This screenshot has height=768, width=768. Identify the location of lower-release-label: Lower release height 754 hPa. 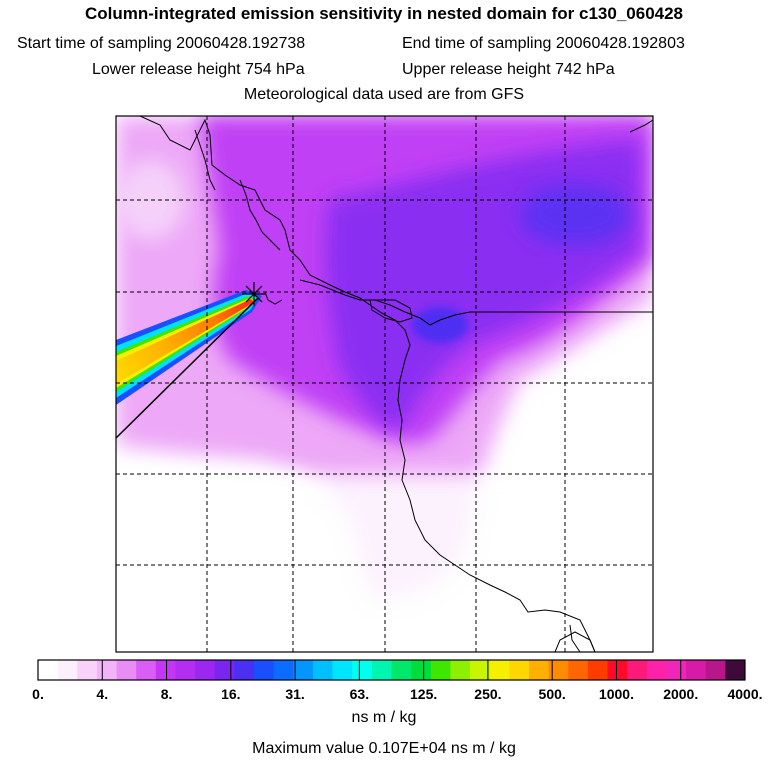
(198, 69).